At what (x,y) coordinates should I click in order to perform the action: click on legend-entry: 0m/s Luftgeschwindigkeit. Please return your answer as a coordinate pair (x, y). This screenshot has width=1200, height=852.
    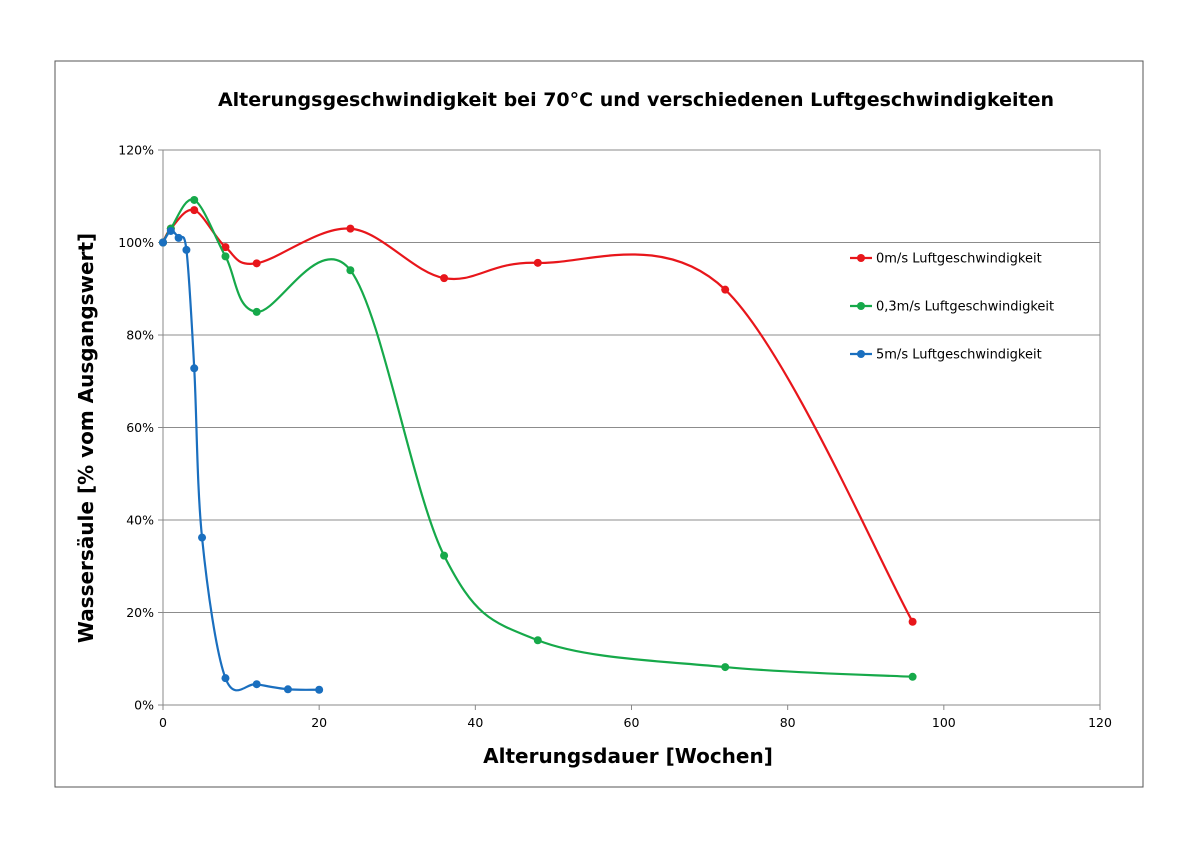
    Looking at the image, I should click on (946, 259).